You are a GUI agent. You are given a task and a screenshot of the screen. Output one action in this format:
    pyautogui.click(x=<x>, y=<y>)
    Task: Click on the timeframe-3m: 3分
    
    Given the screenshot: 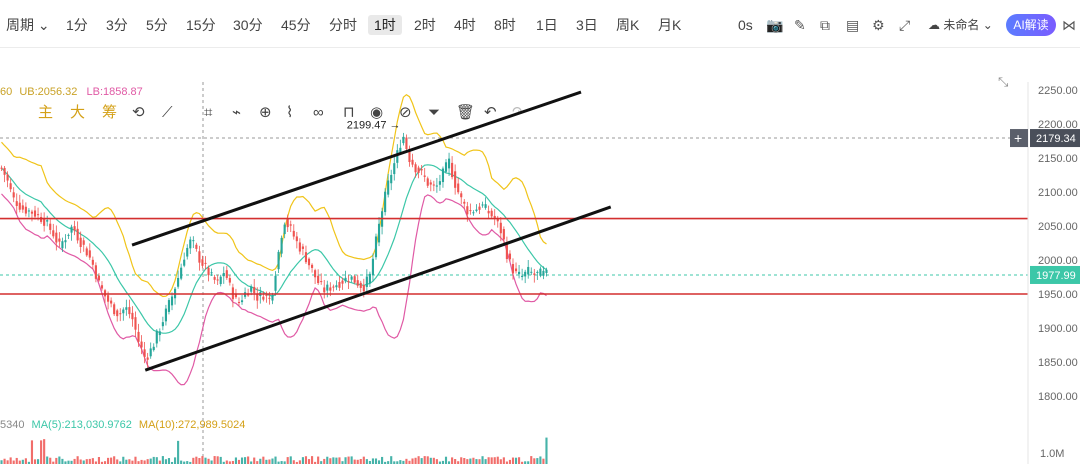 What is the action you would take?
    pyautogui.click(x=117, y=25)
    